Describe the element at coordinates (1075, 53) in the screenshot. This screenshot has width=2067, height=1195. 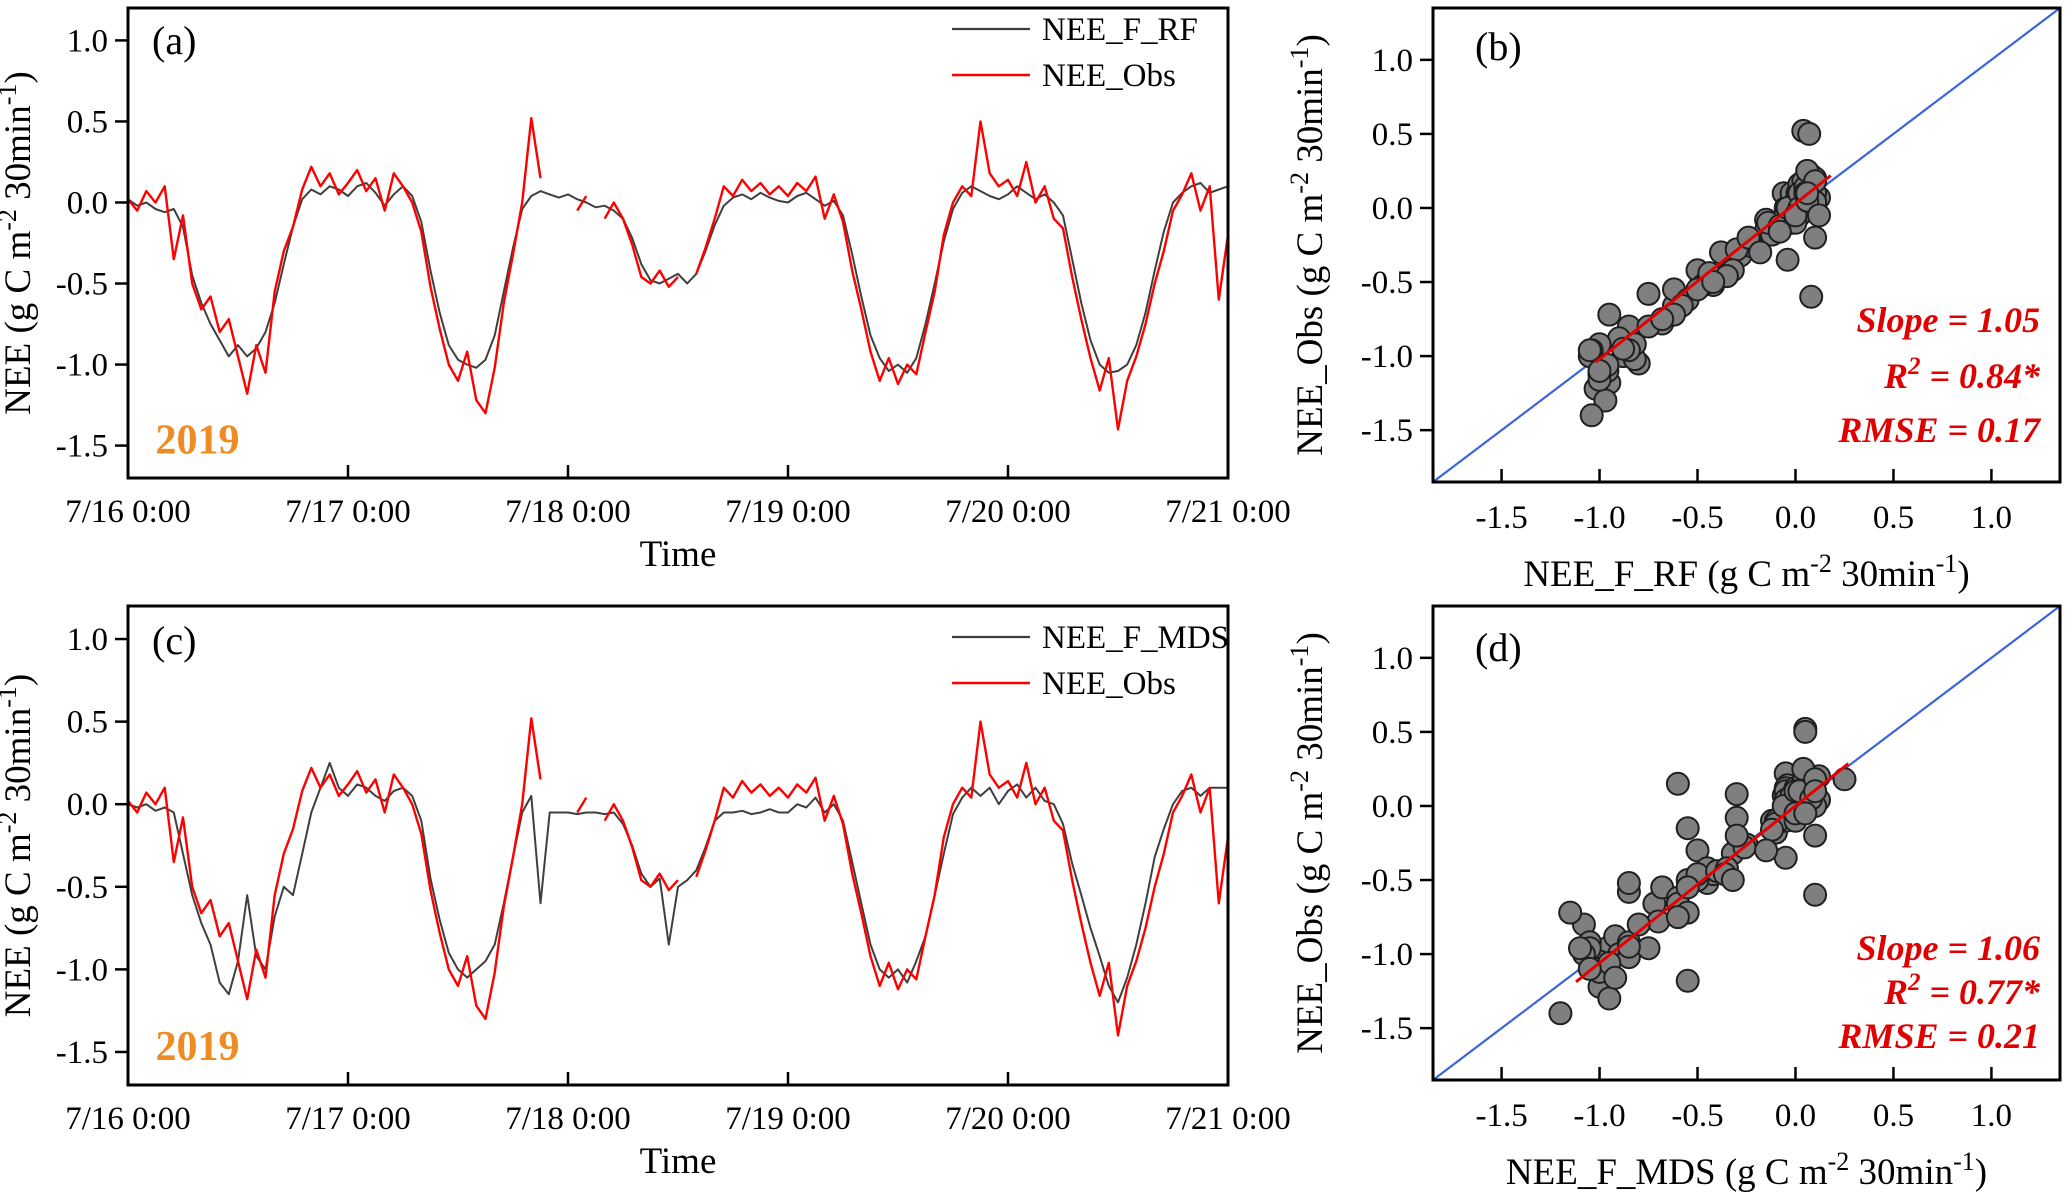
I see `legend: NEE_F_RF NEE_Obs` at that location.